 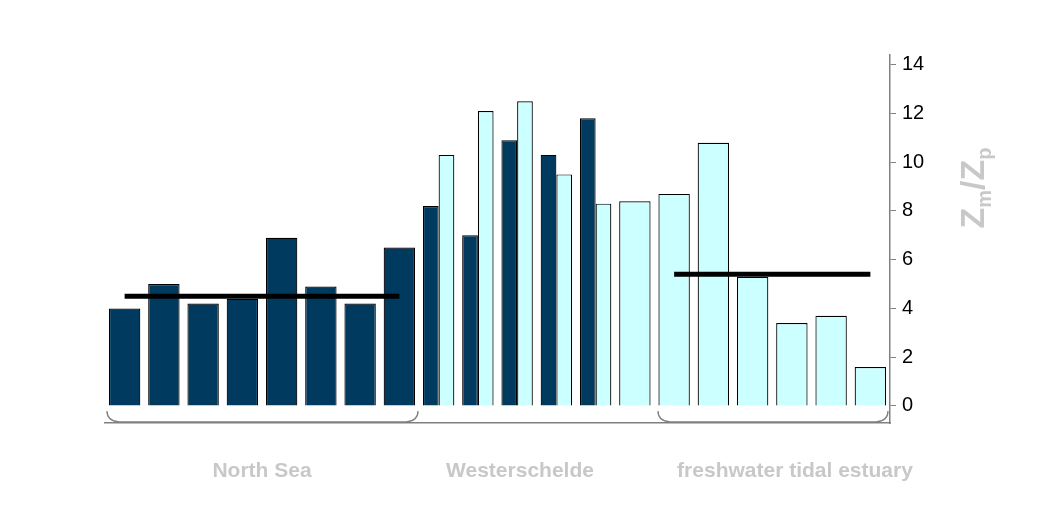 What do you see at coordinates (913, 63) in the screenshot?
I see `y-tick-label: 14` at bounding box center [913, 63].